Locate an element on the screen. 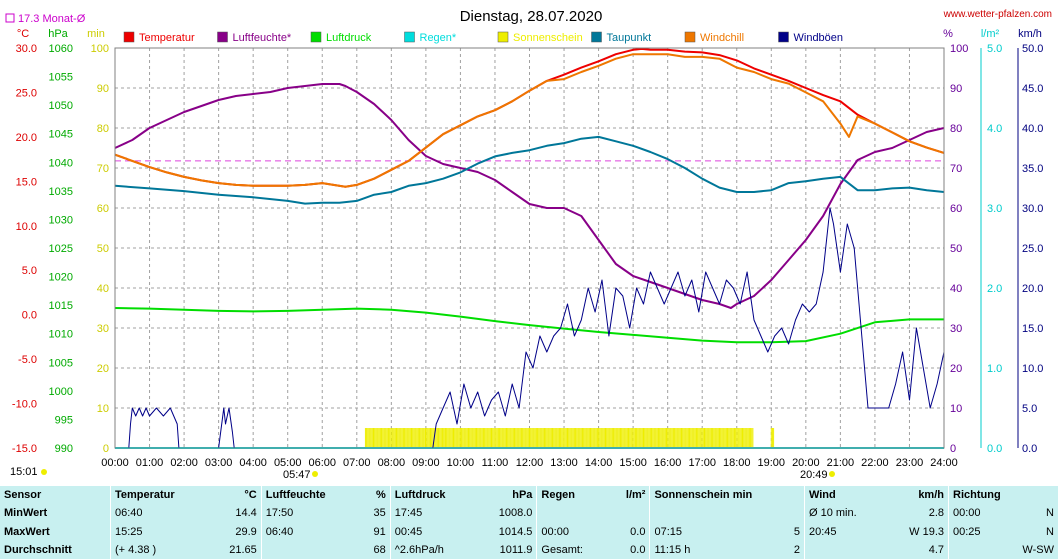 Image resolution: width=1058 pixels, height=559 pixels. table-cell-rain-time is located at coordinates (573, 513).